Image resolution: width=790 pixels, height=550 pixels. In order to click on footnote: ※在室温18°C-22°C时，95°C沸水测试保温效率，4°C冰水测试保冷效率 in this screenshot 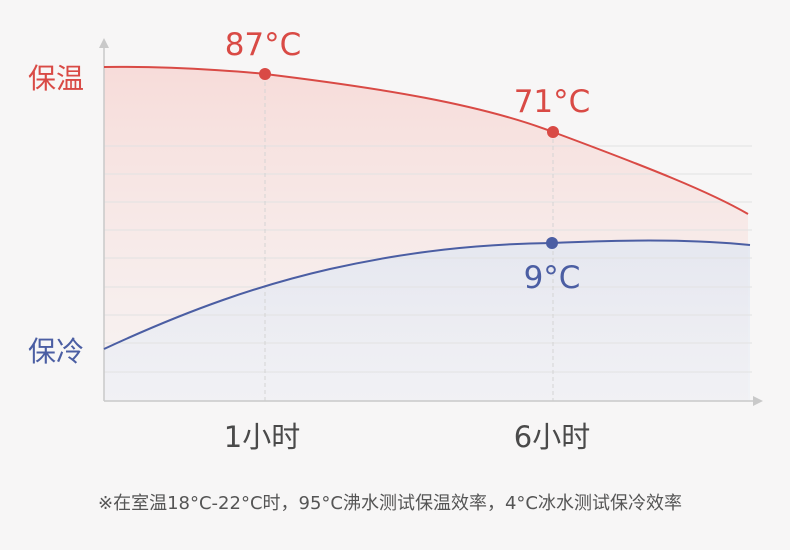, I will do `click(390, 503)`.